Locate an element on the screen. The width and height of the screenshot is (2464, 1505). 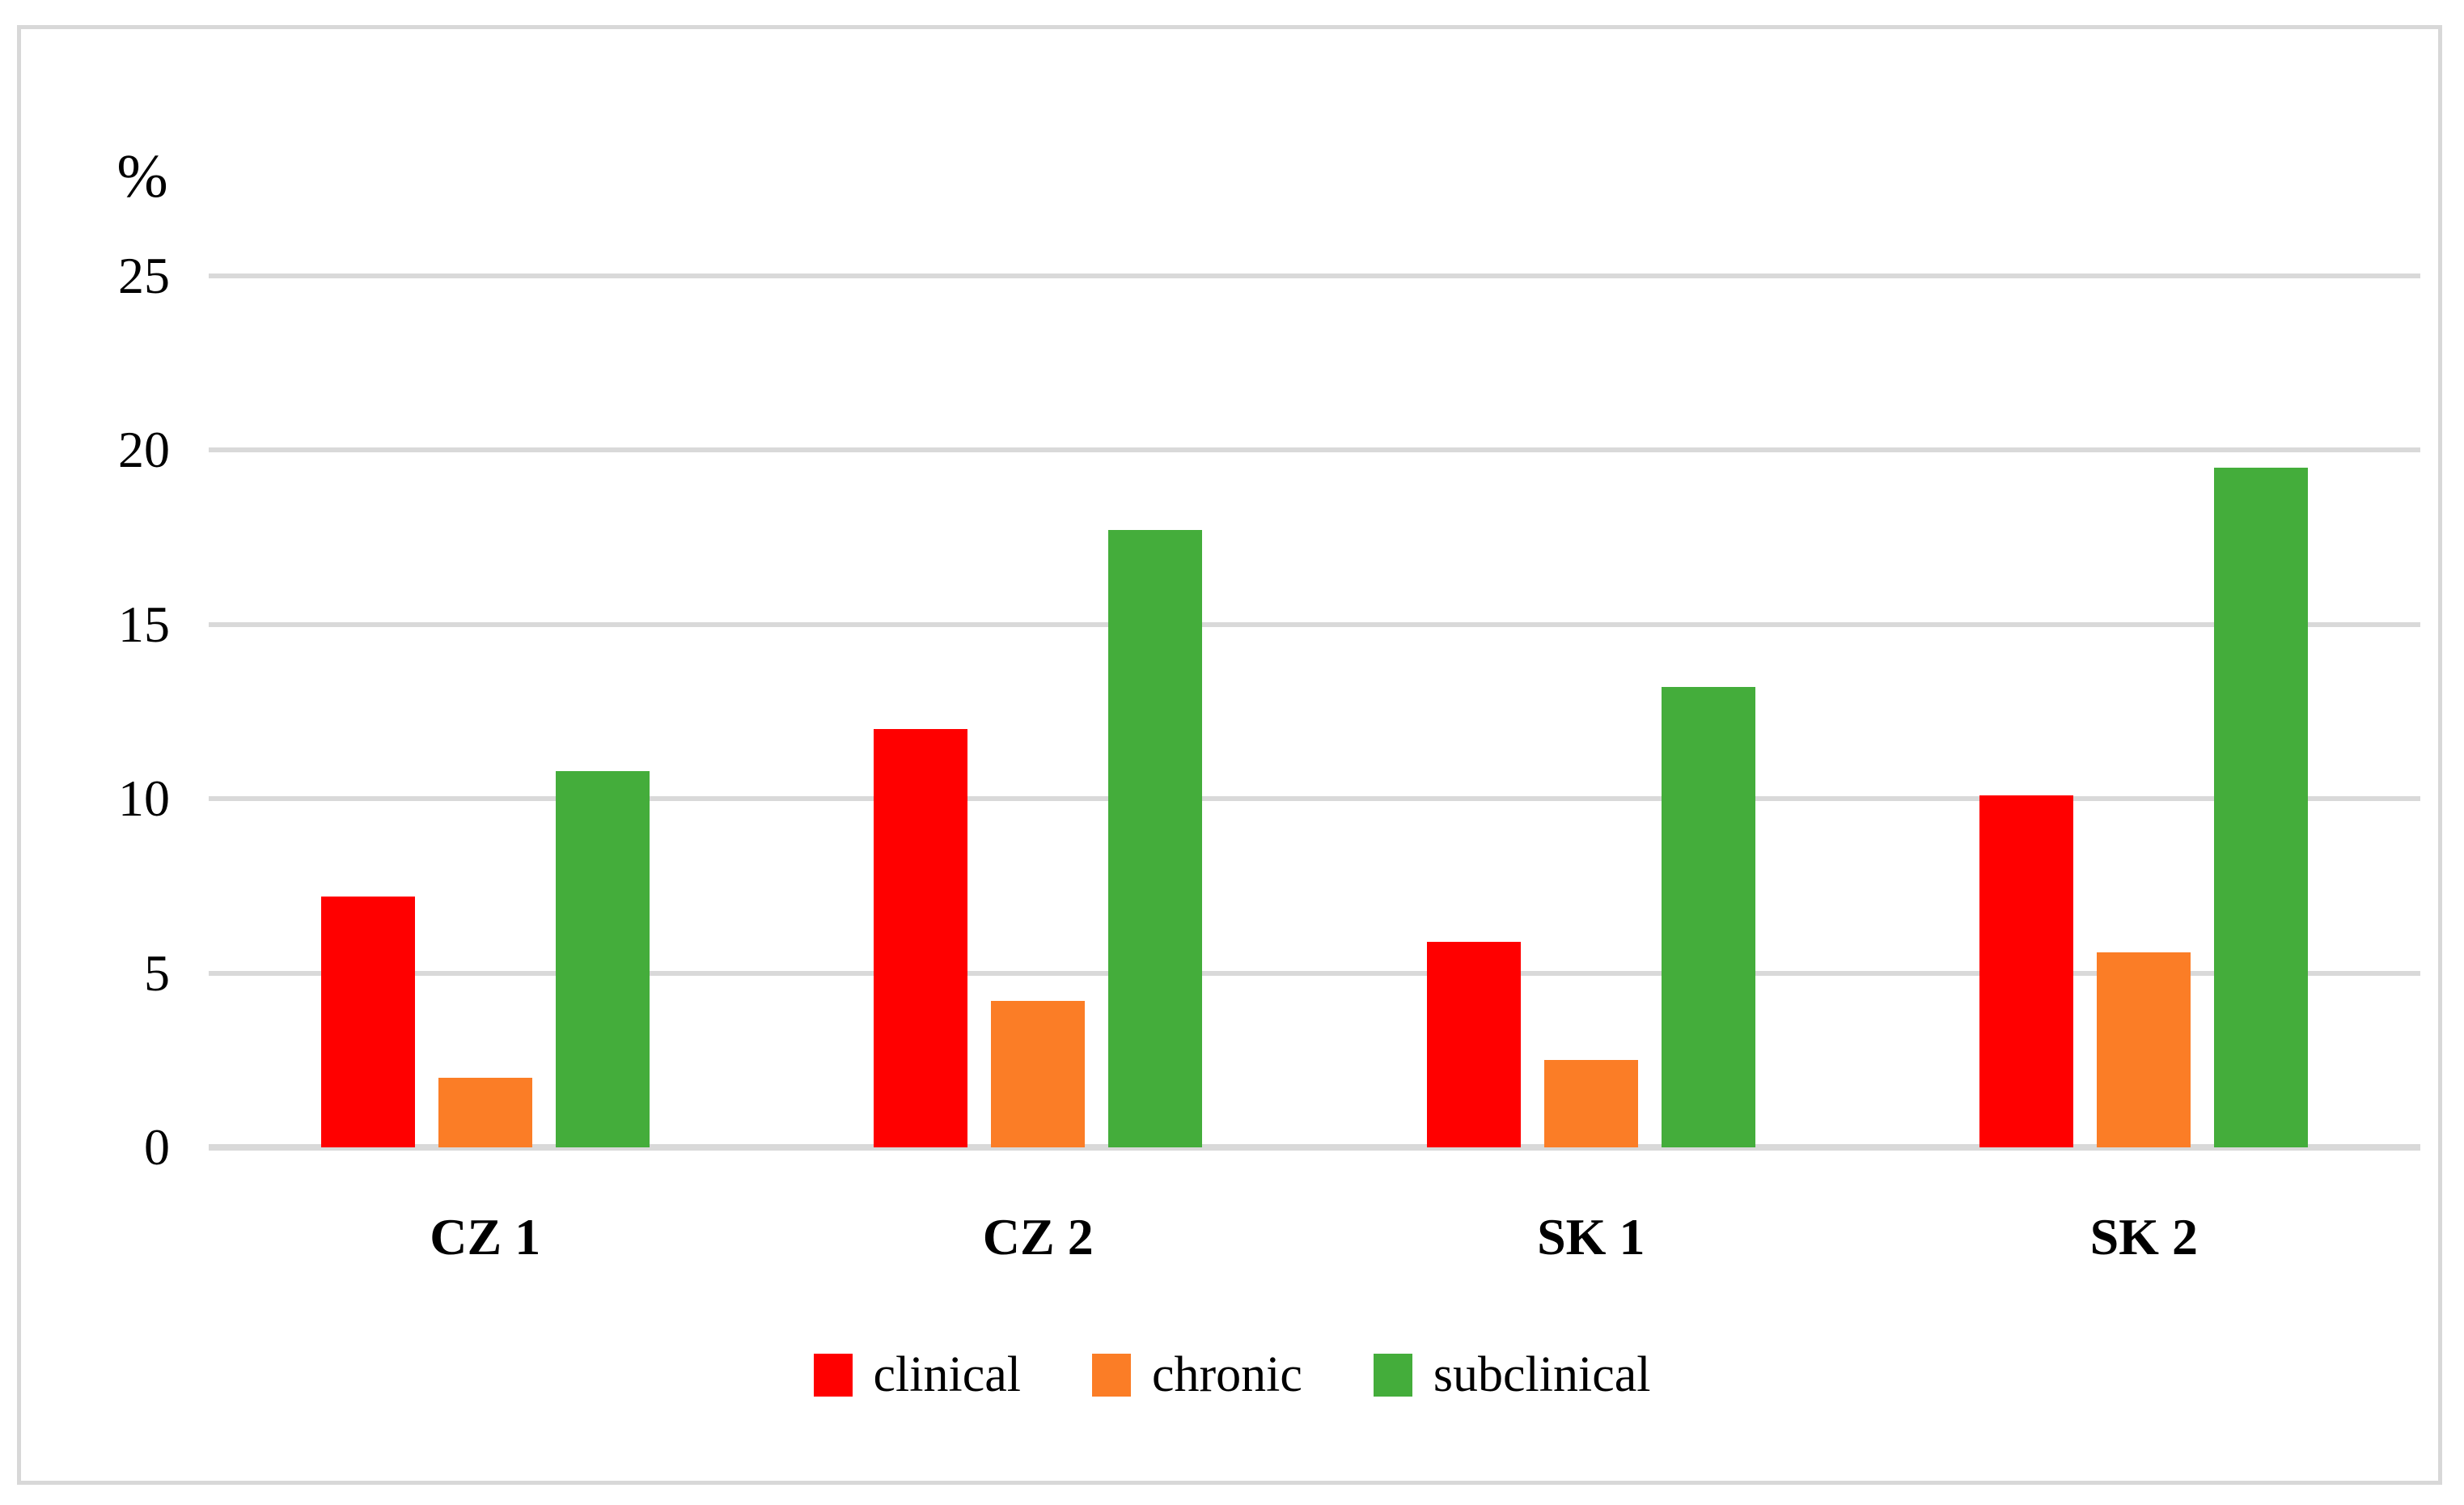
legend-swatch-chronic is located at coordinates (1111, 1375).